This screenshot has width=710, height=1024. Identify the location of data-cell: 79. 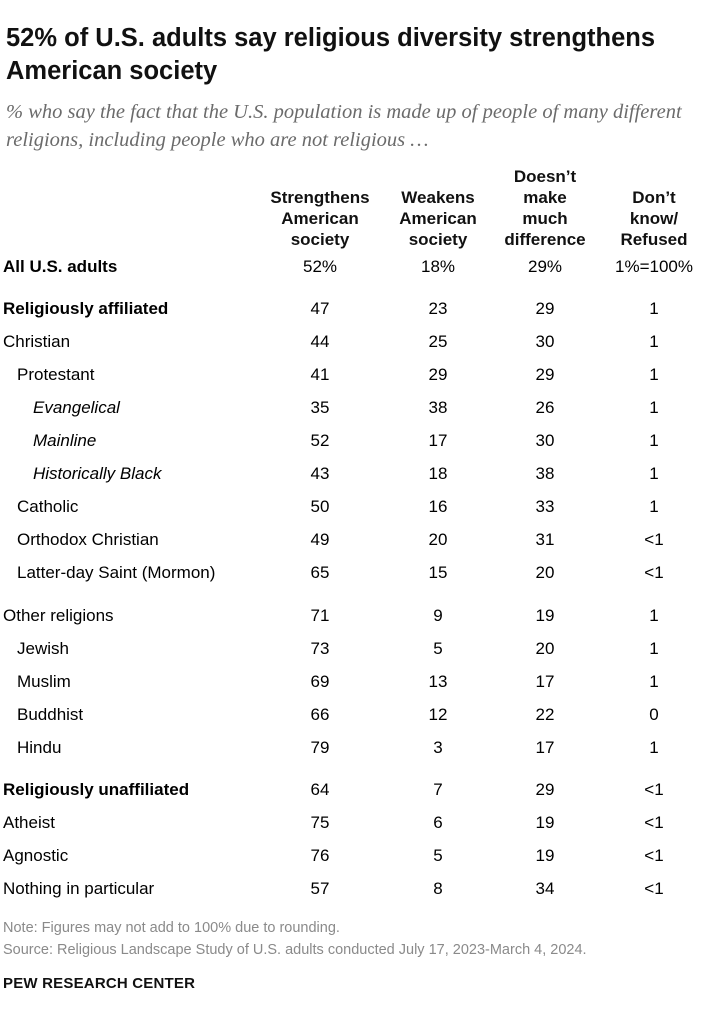
(320, 747).